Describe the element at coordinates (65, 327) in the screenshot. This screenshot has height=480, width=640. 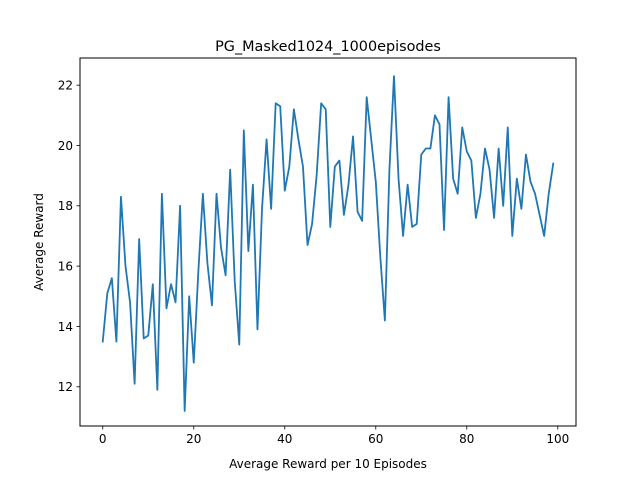
I see `y-tick-label: 14` at that location.